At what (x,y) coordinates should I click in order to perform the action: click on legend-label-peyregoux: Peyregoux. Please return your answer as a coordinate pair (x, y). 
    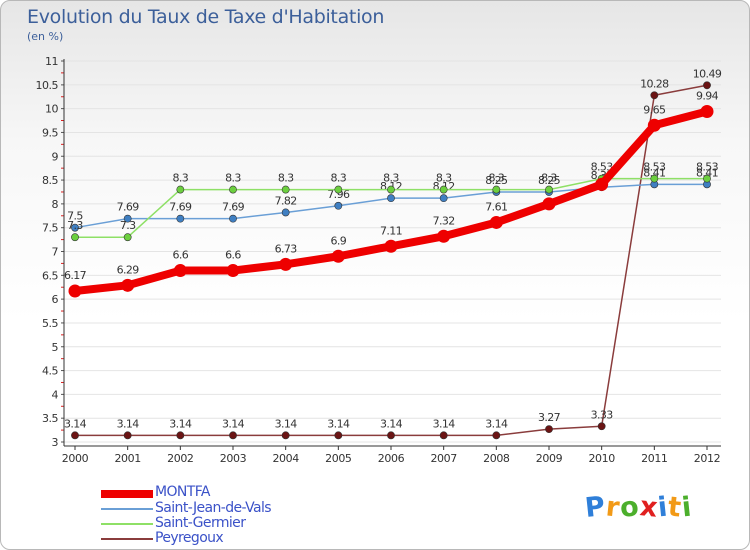
    Looking at the image, I should click on (189, 538).